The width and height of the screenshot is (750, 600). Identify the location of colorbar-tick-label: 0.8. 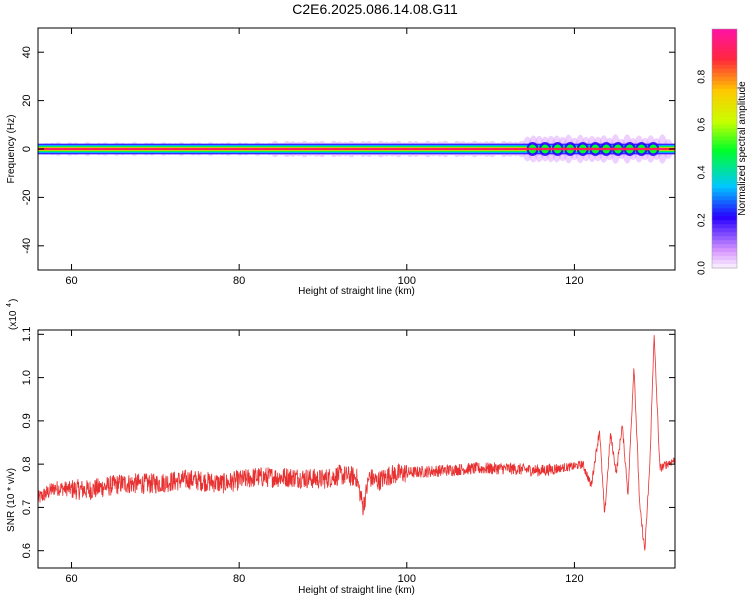
(702, 76).